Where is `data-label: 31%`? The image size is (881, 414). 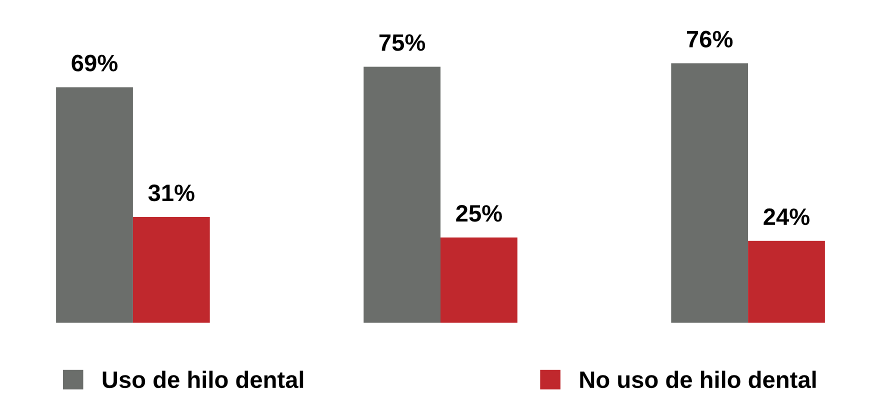 data-label: 31% is located at coordinates (171, 193).